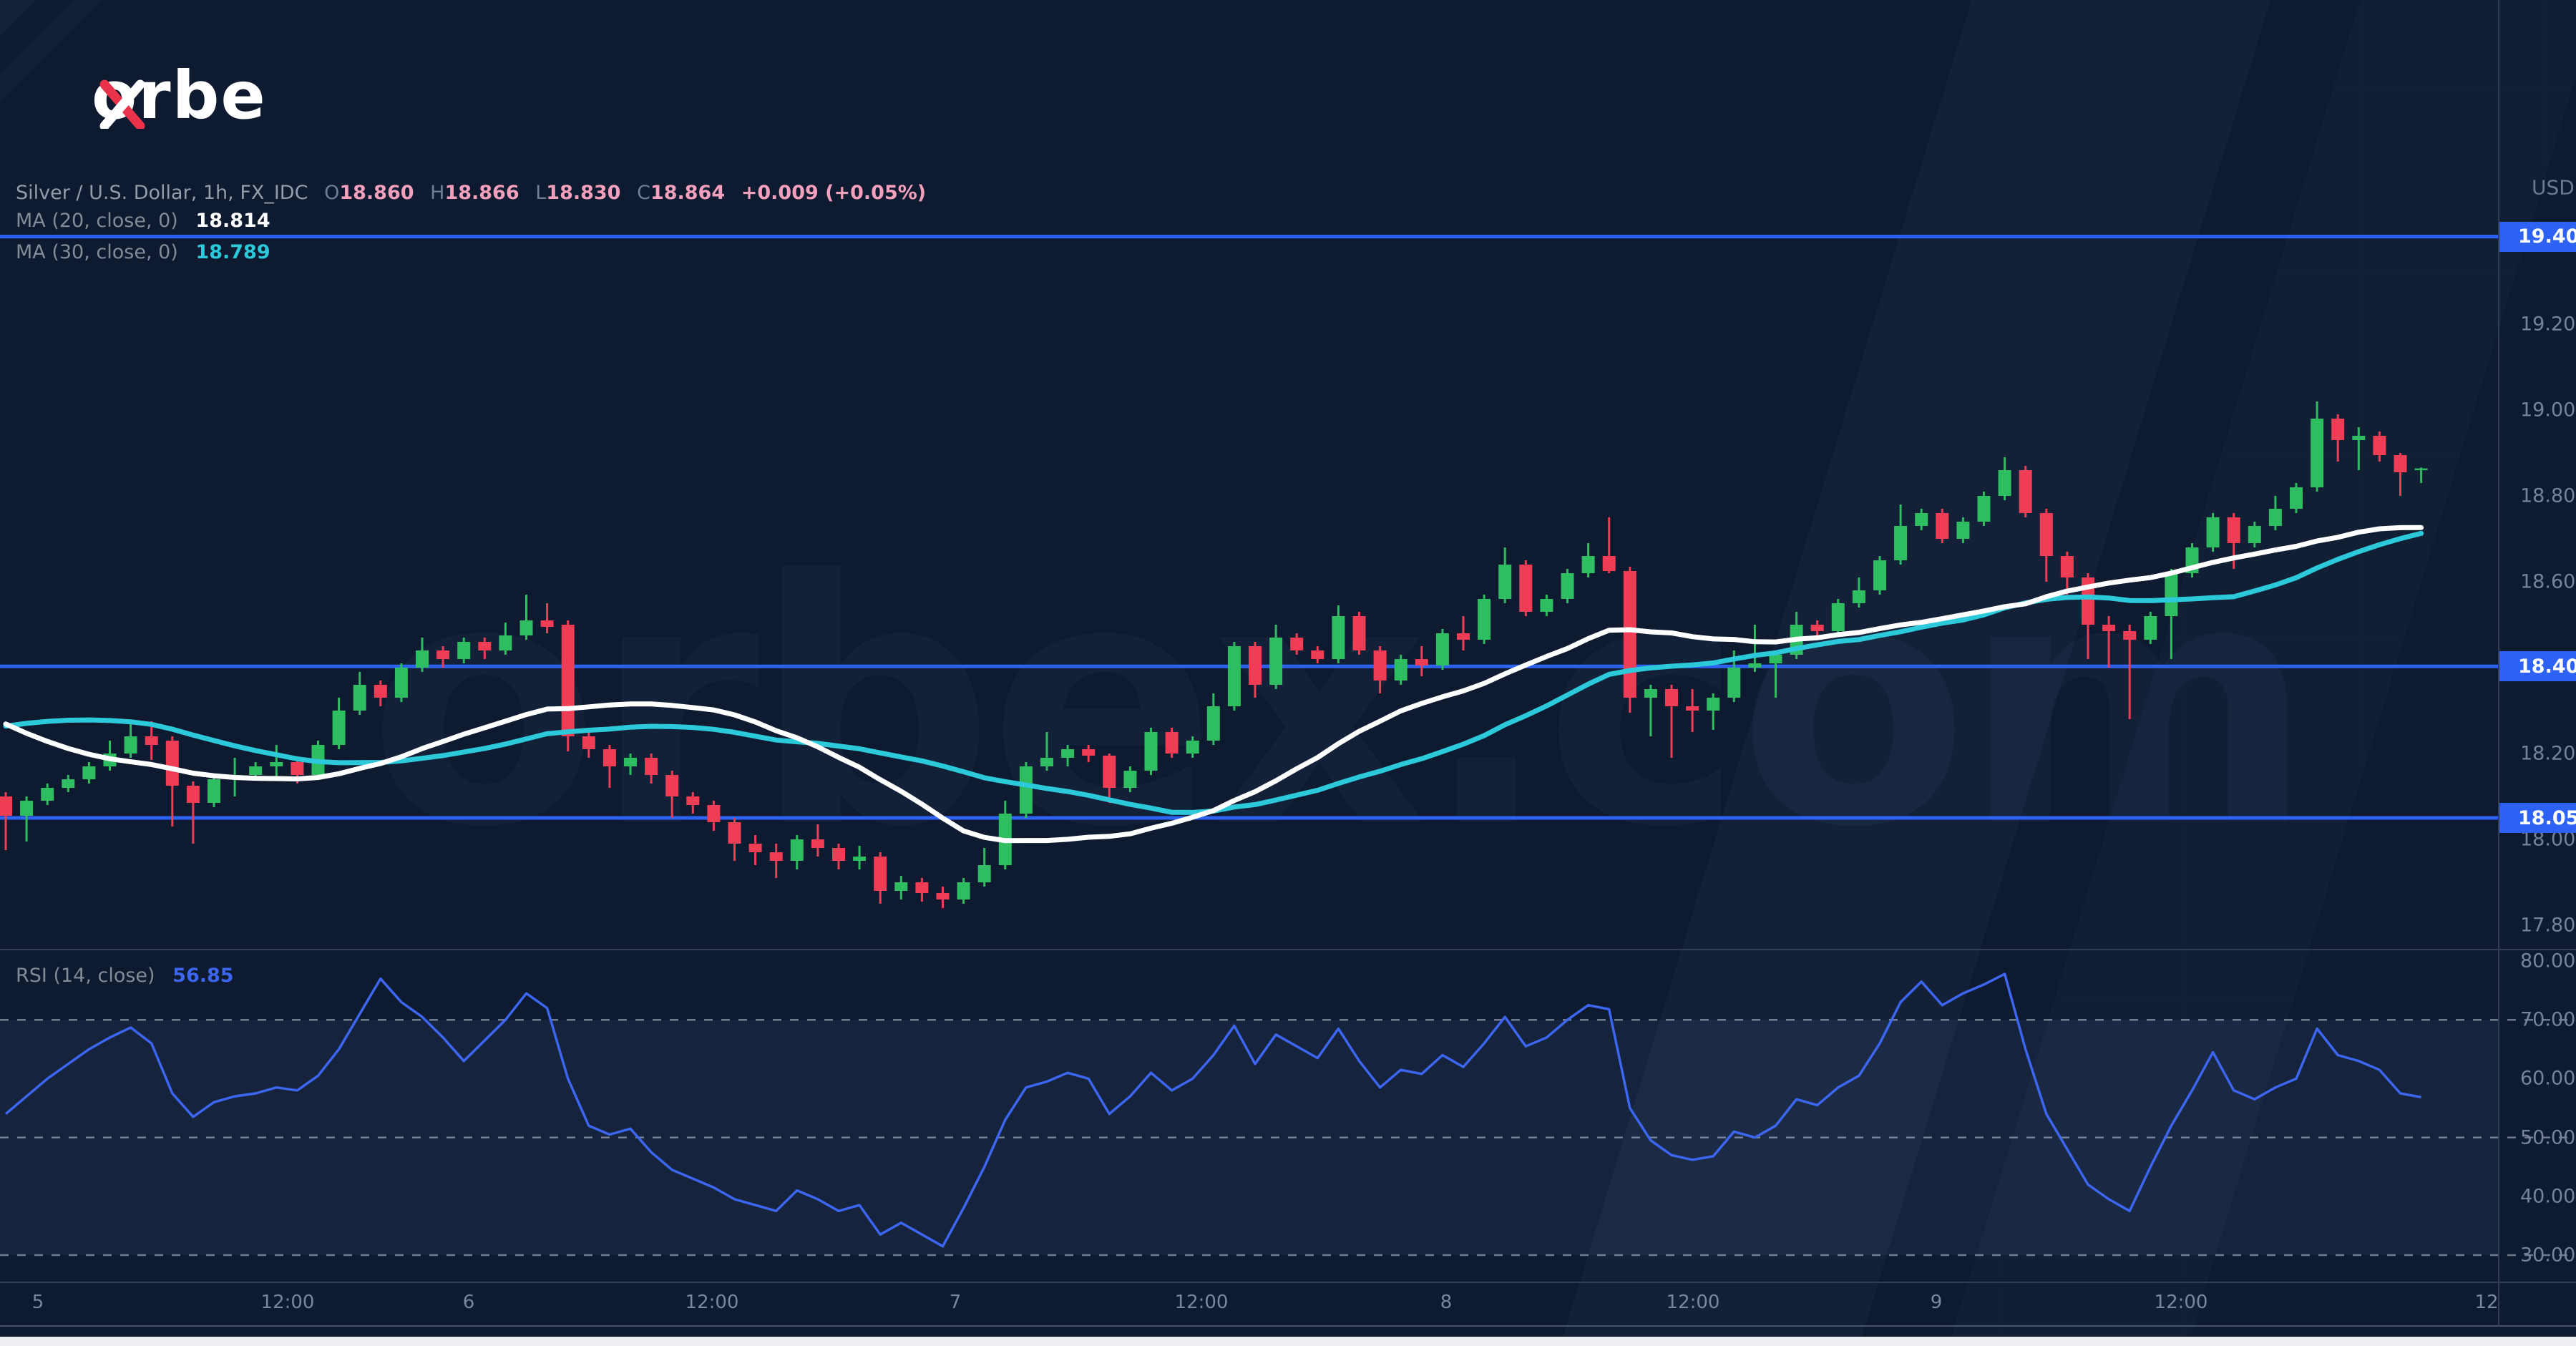 The image size is (2576, 1346). I want to click on page-bottom-strip, so click(1288, 1341).